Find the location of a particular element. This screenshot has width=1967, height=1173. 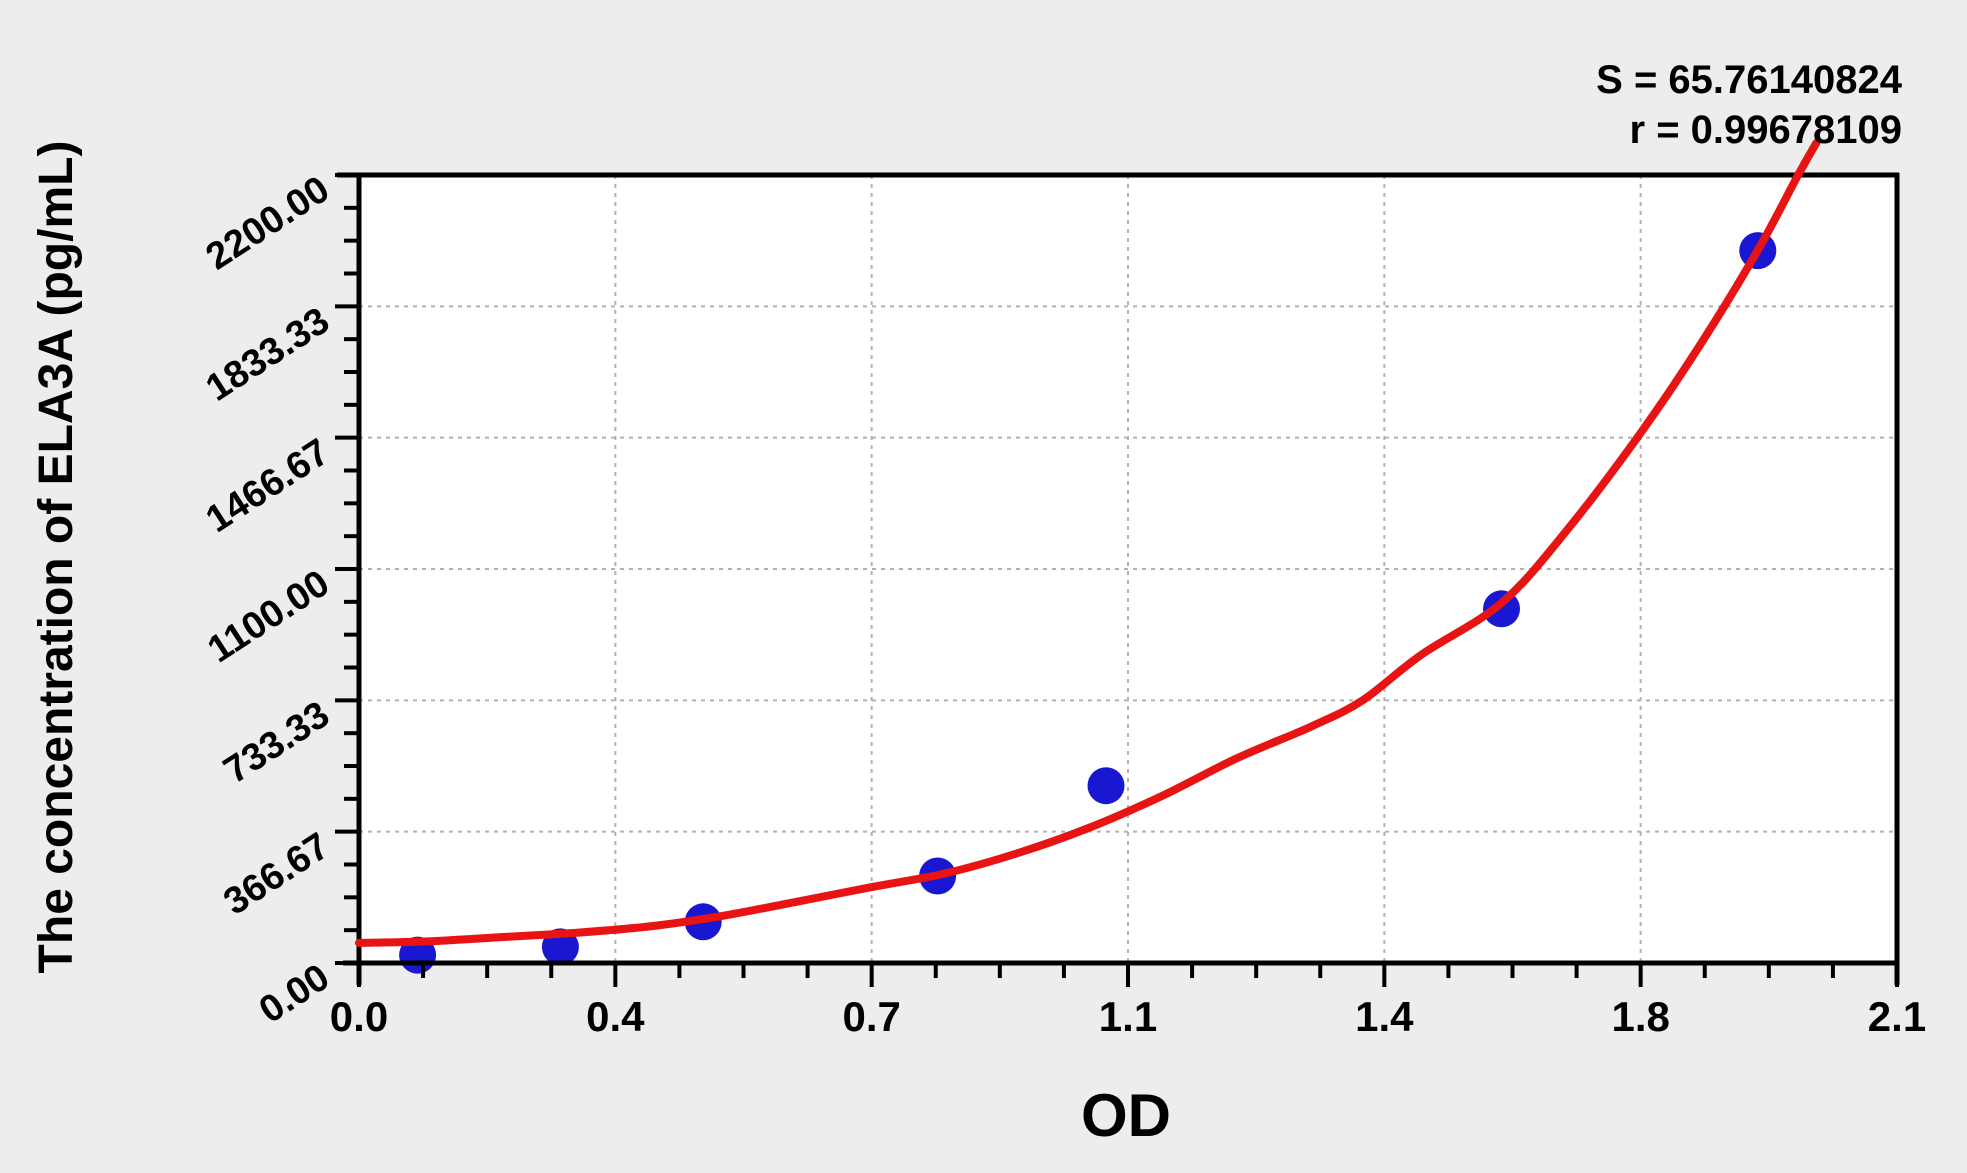

y-axis-title: The concentration of ELA3A (pg/mL) is located at coordinates (56, 557).